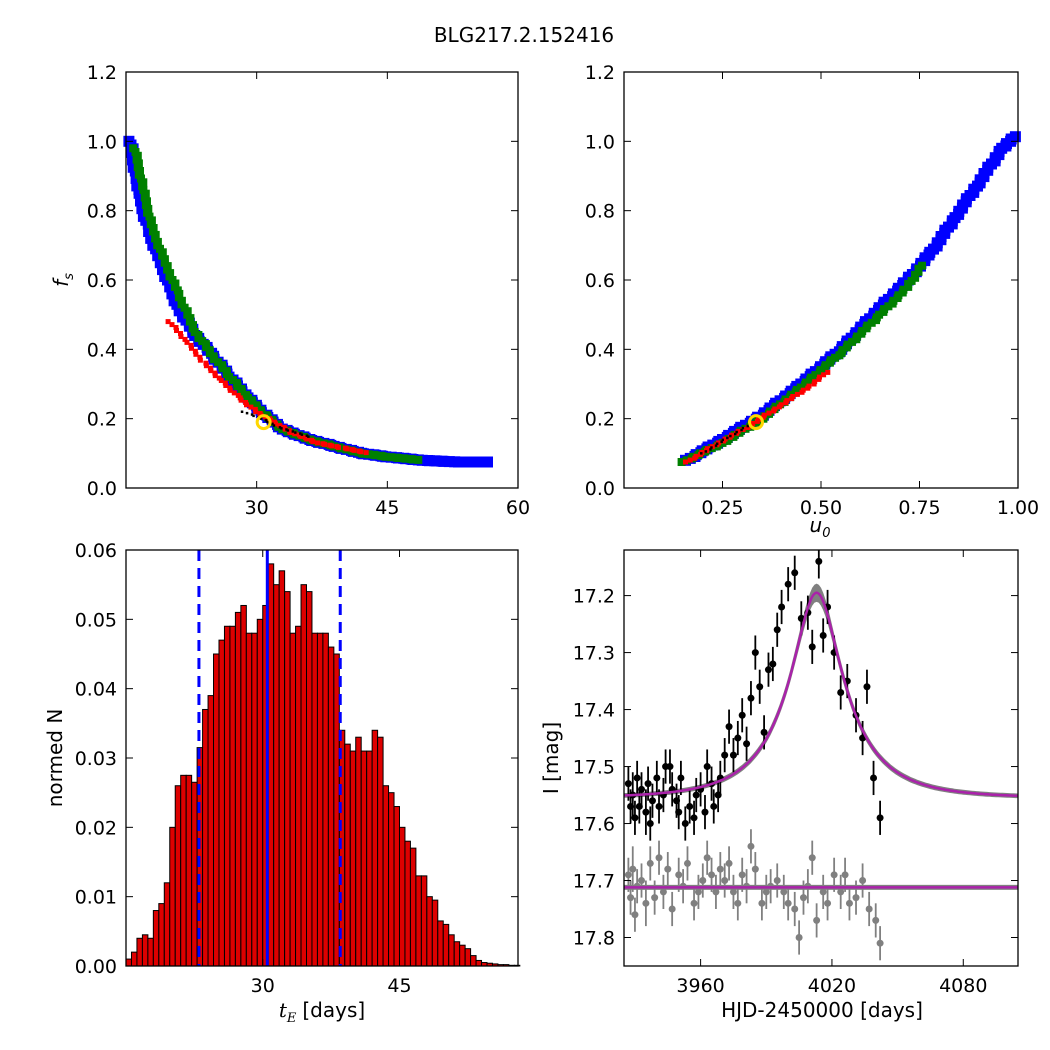 This screenshot has height=1050, width=1050. What do you see at coordinates (594, 825) in the screenshot?
I see `y-tick-label: 17.6` at bounding box center [594, 825].